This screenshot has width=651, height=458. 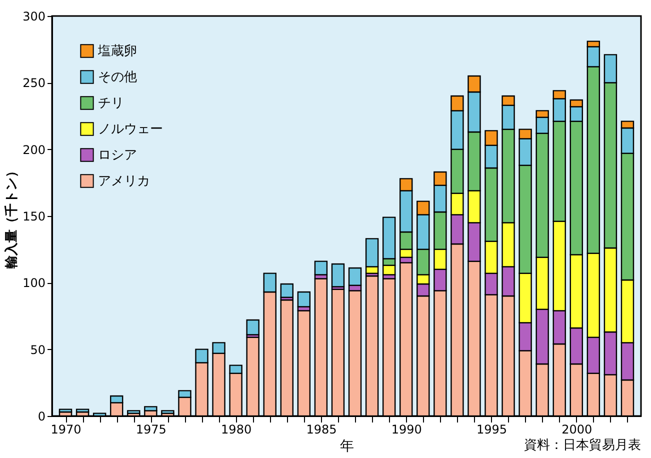 What do you see at coordinates (347, 446) in the screenshot?
I see `x-axis-title: 年` at bounding box center [347, 446].